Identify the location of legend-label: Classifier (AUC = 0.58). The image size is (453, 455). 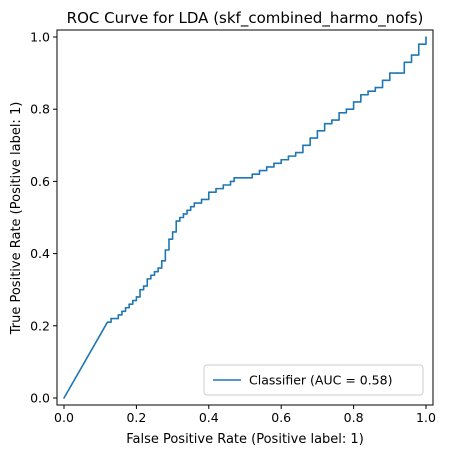
(320, 380).